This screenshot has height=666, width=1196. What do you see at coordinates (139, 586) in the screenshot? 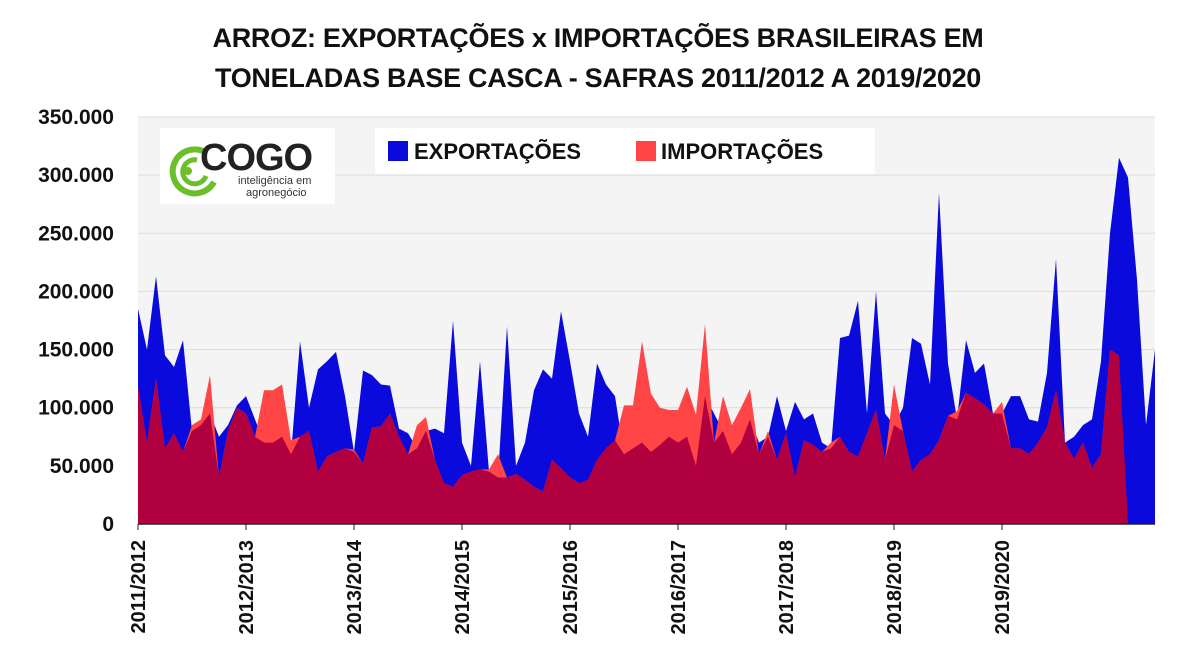
I see `x-tick-label: 2011/2012` at bounding box center [139, 586].